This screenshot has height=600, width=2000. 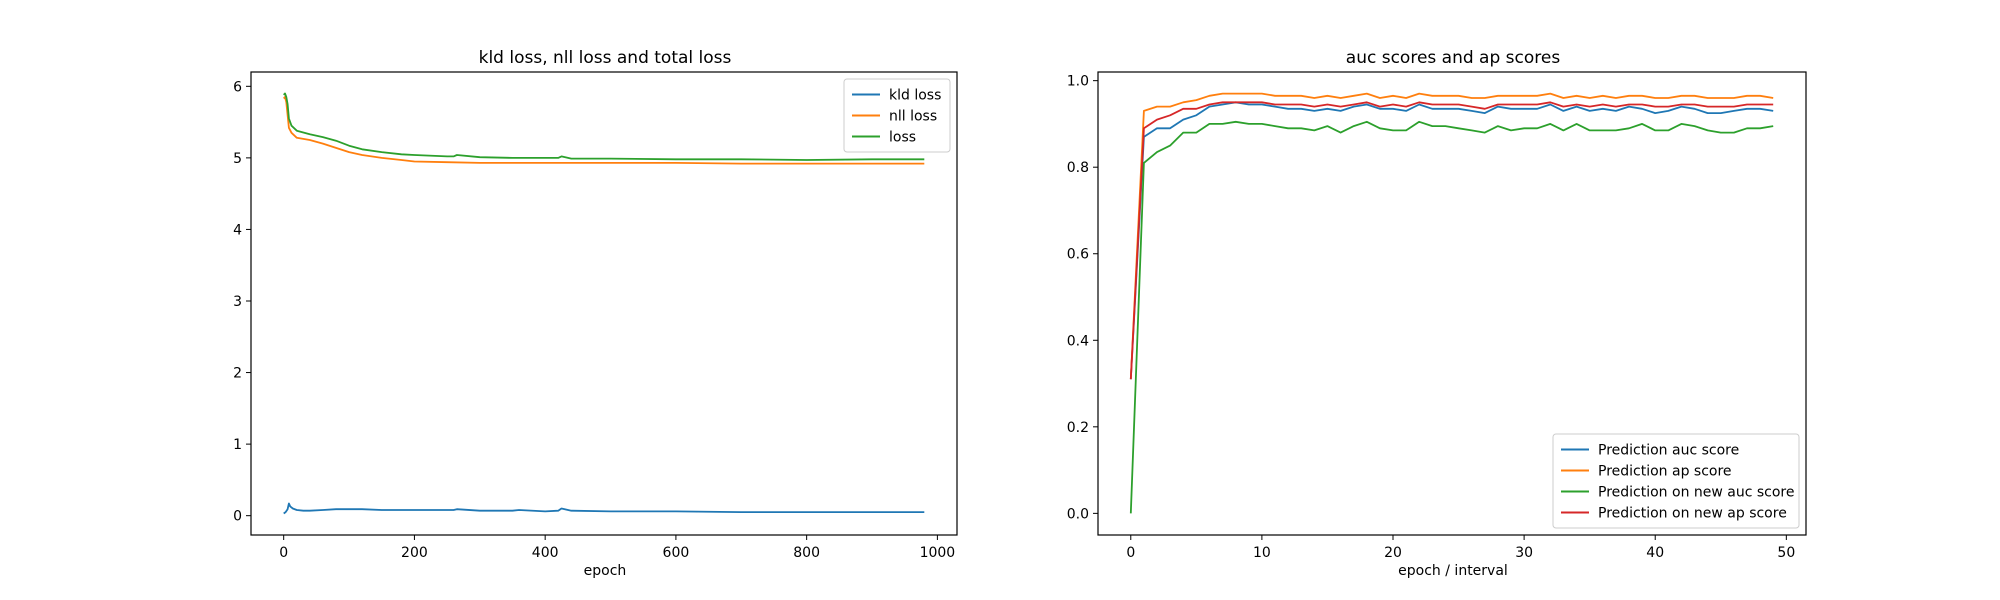 What do you see at coordinates (902, 138) in the screenshot?
I see `loss-chart-legend-label: loss` at bounding box center [902, 138].